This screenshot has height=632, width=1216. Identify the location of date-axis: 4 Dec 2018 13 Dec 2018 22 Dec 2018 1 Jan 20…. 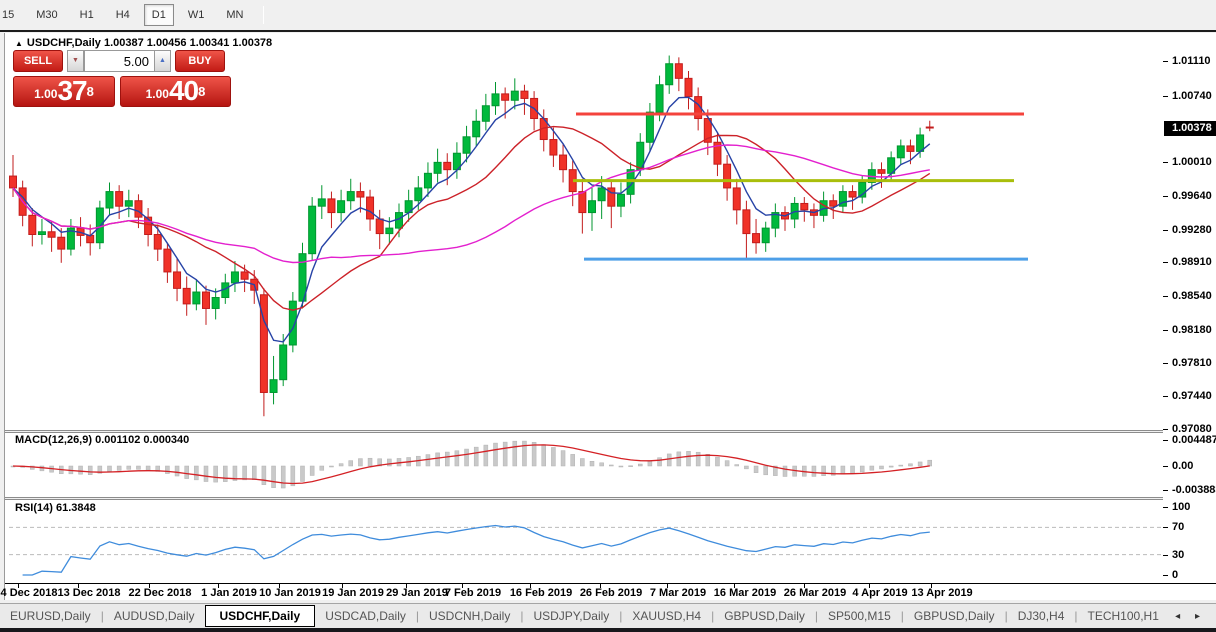
(608, 591).